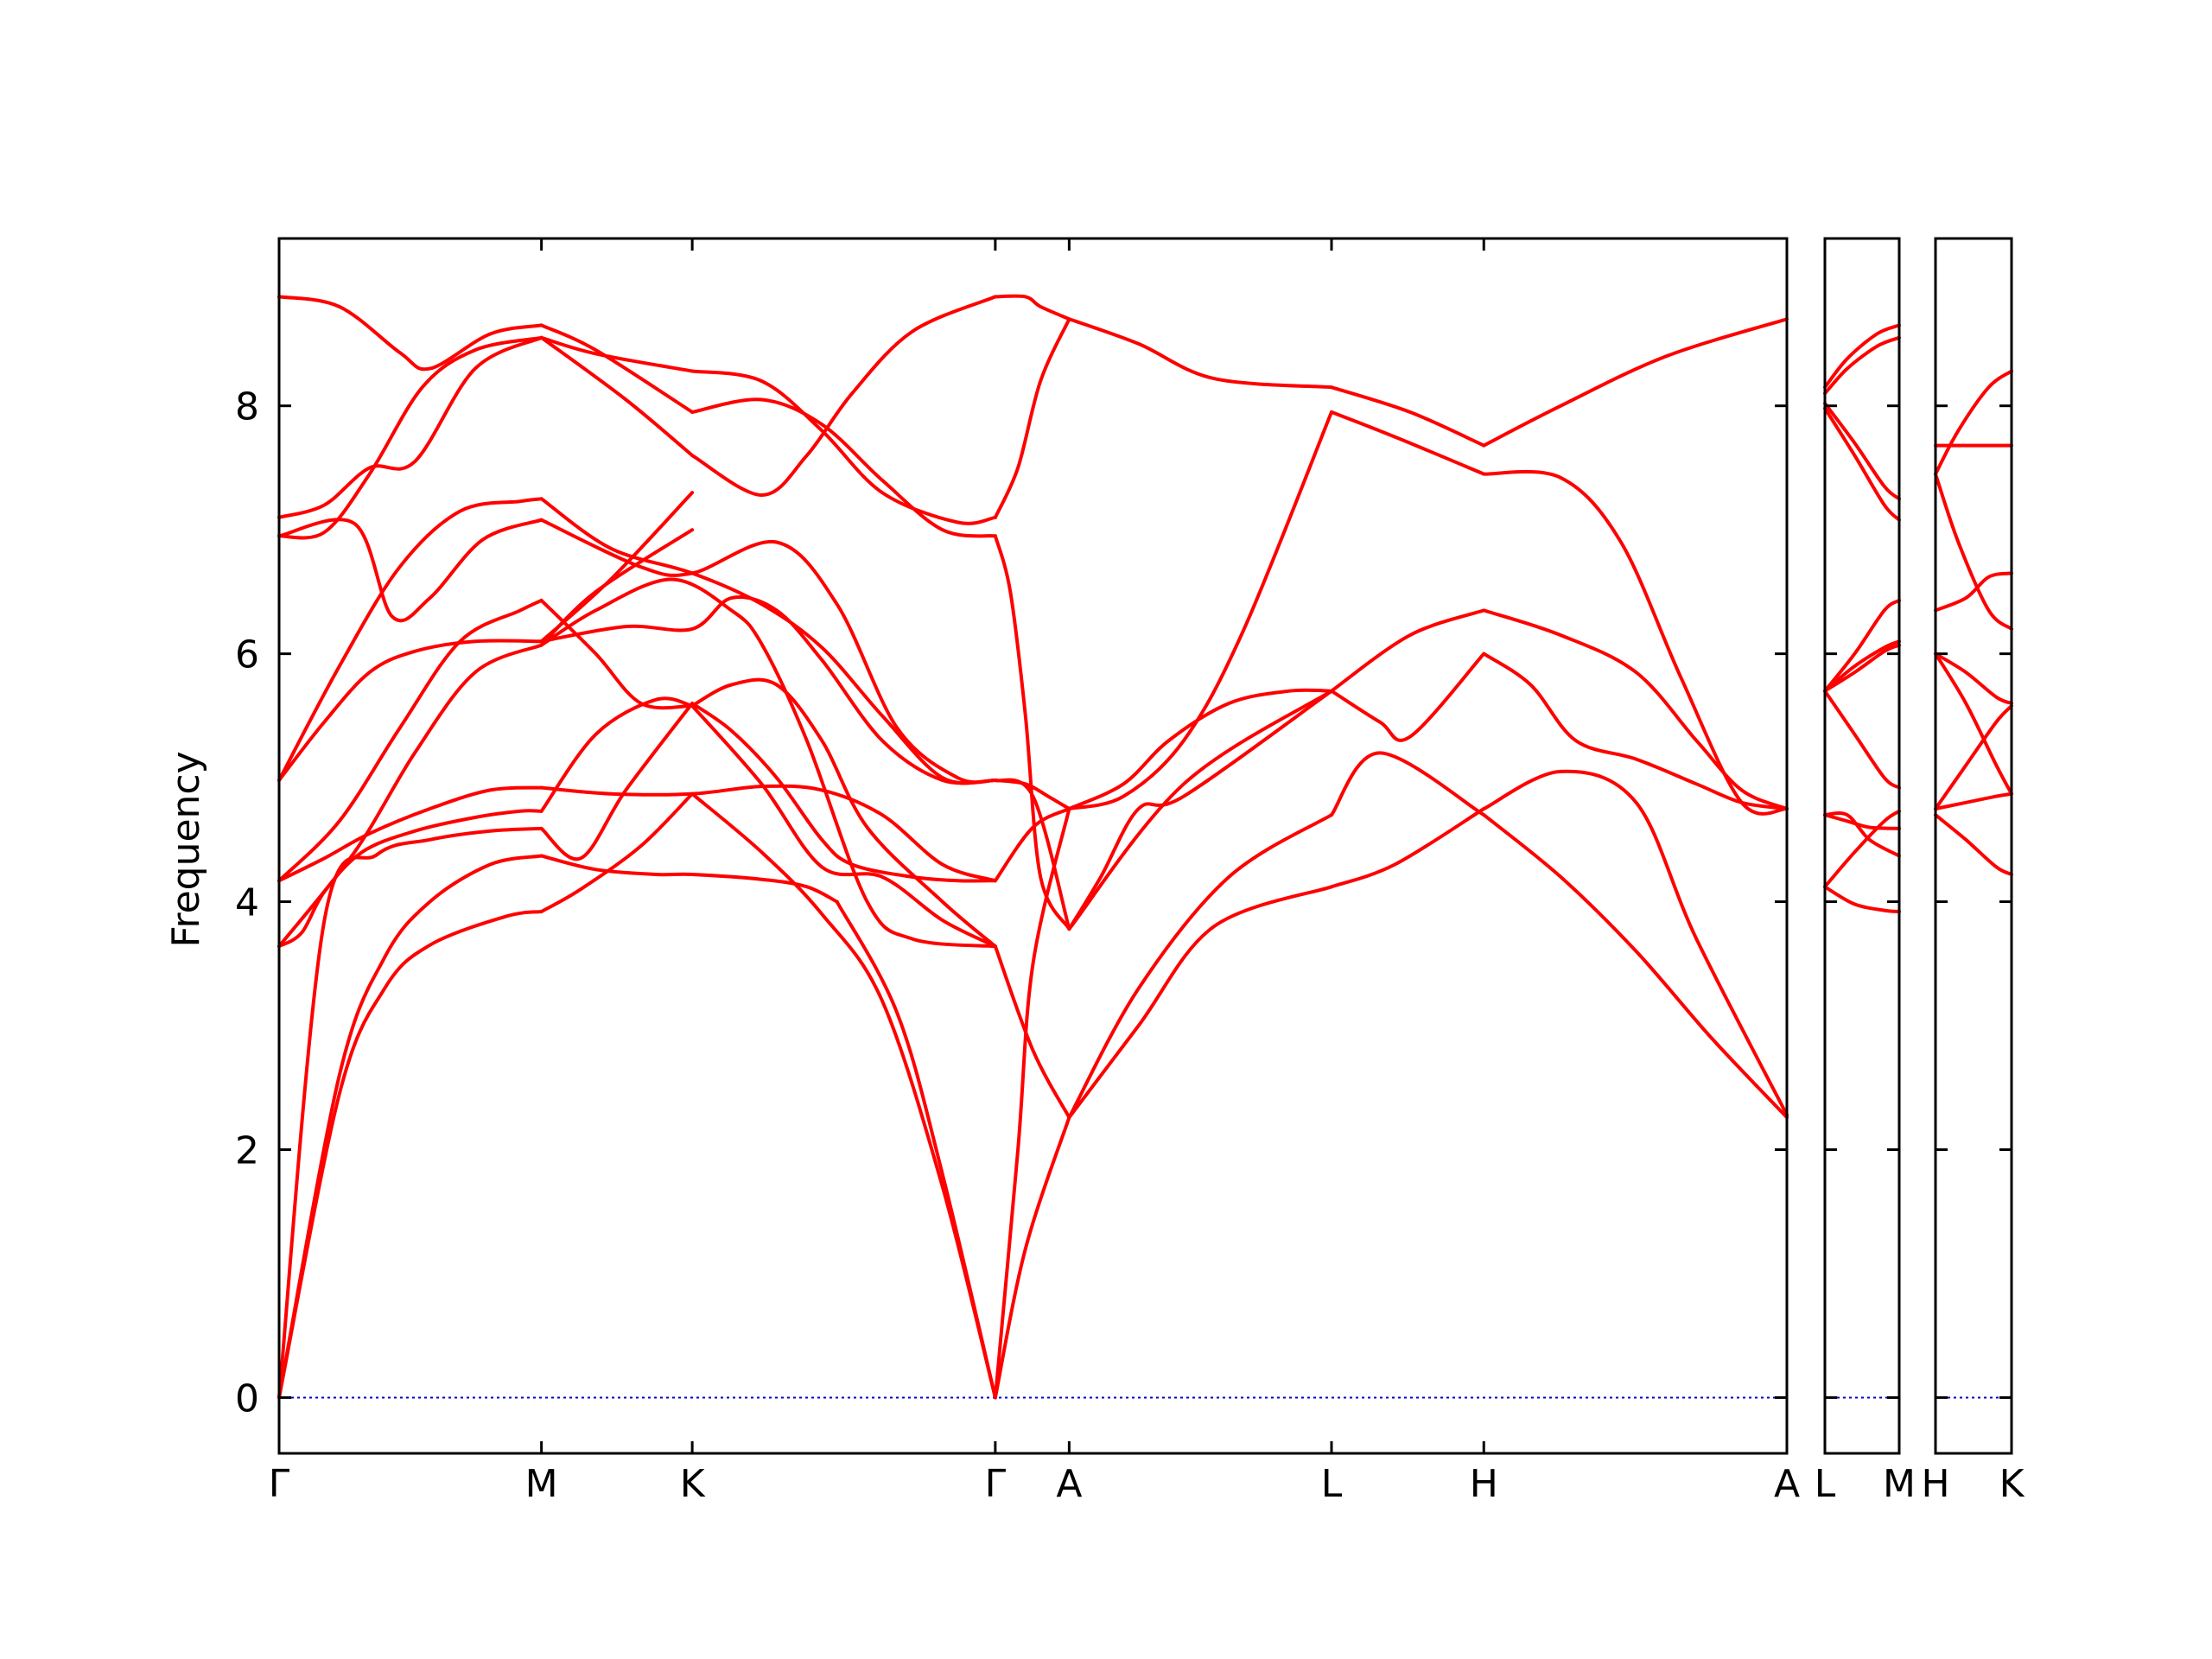  What do you see at coordinates (247, 1151) in the screenshot?
I see `y-tick-label: 2` at bounding box center [247, 1151].